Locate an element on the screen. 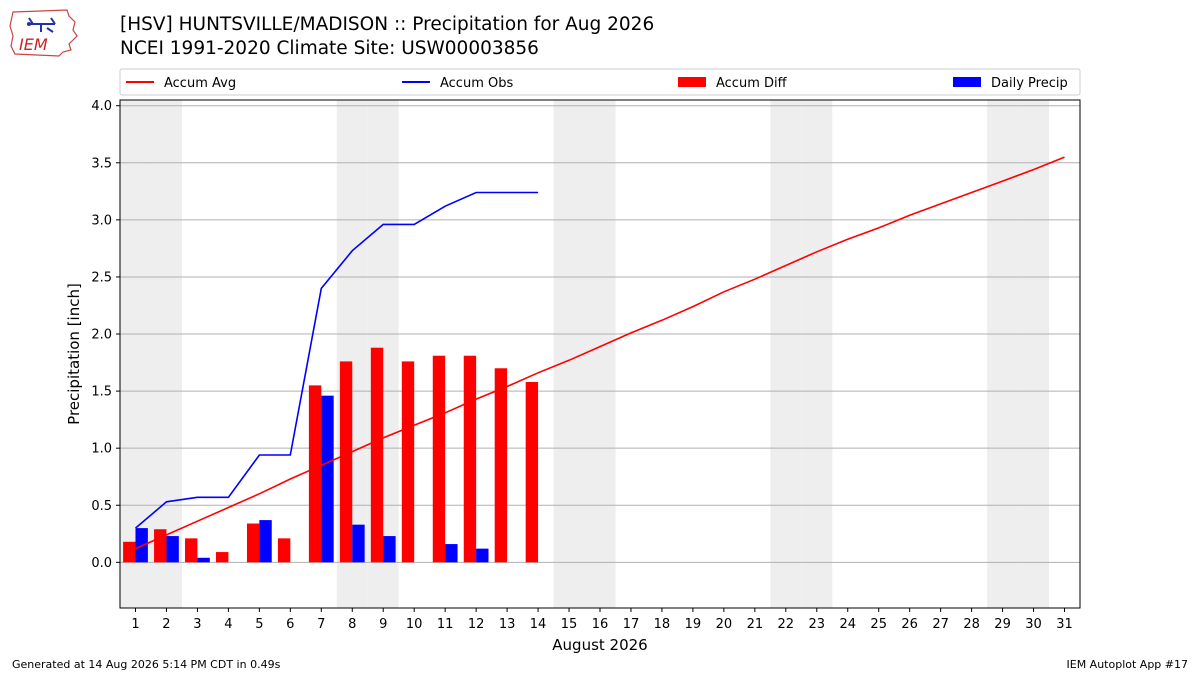 This screenshot has width=1200, height=675. x-tick-label: 20 is located at coordinates (724, 624).